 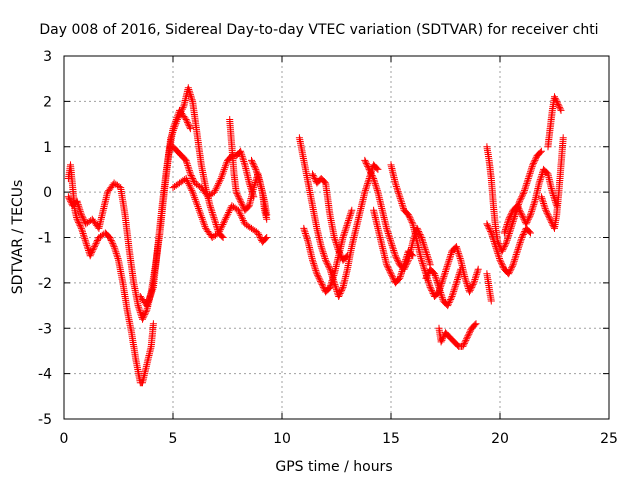 What do you see at coordinates (64, 439) in the screenshot?
I see `x-tick-label: 0` at bounding box center [64, 439].